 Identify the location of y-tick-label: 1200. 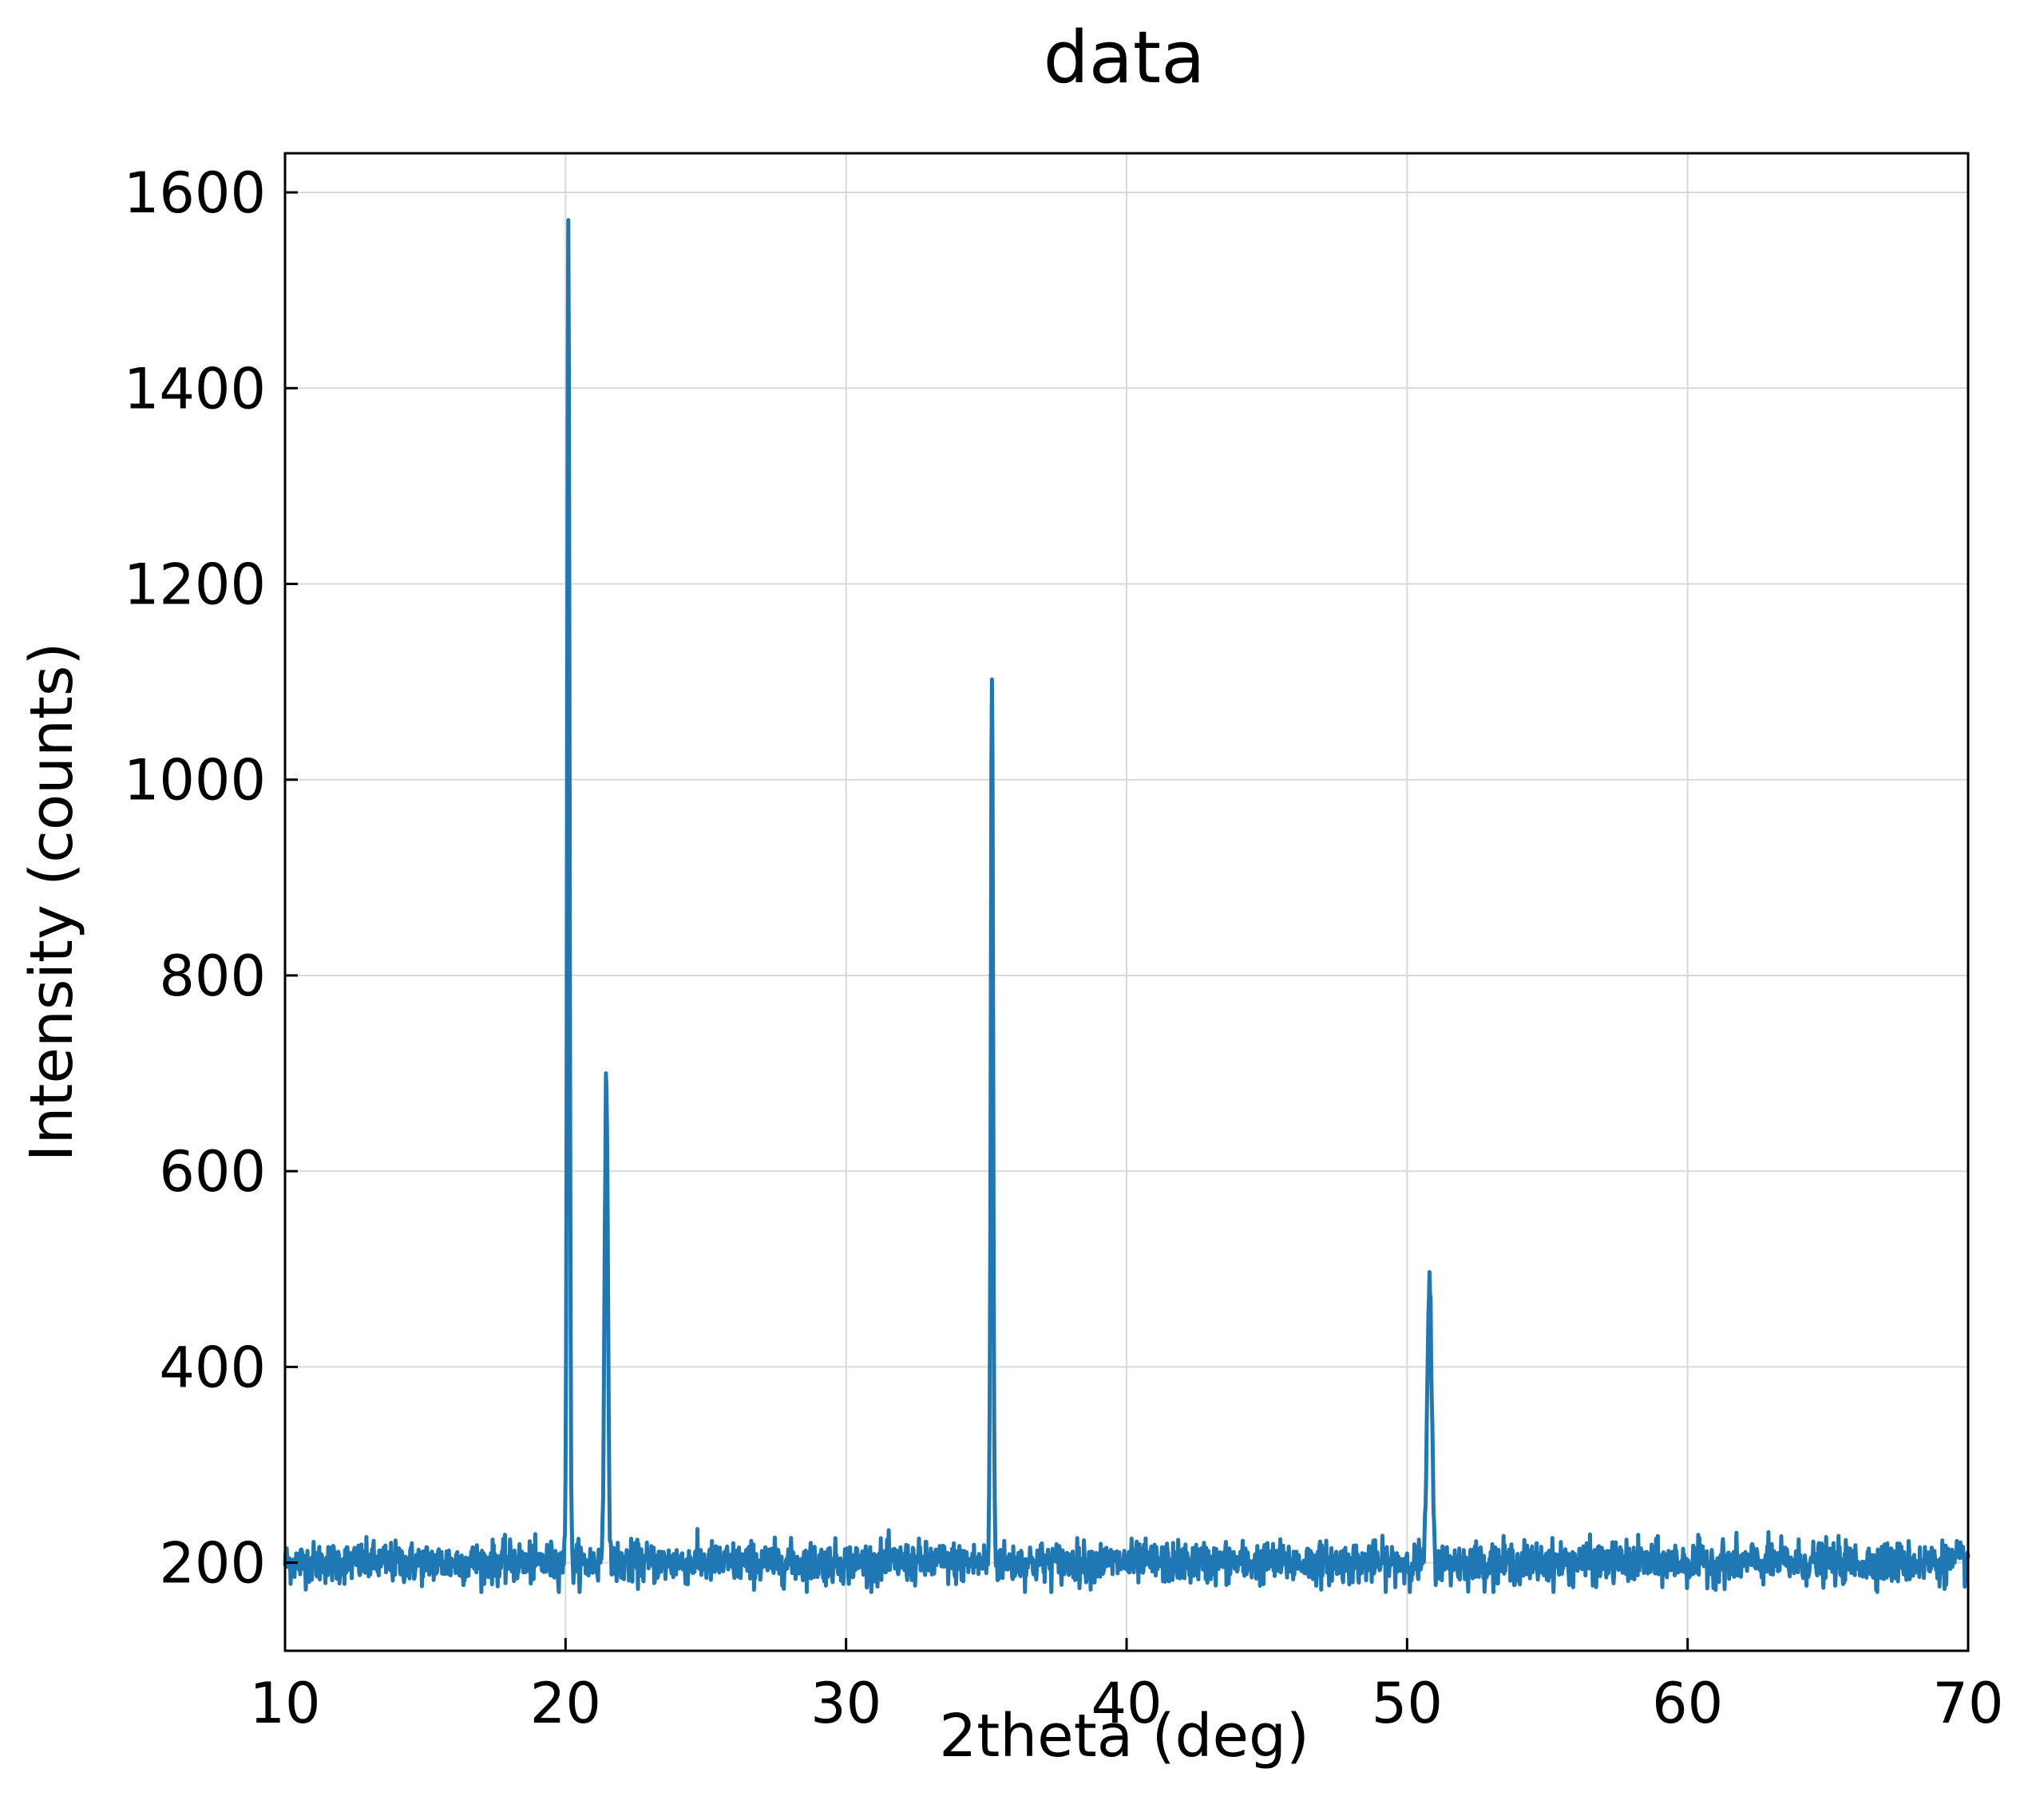
(195, 585).